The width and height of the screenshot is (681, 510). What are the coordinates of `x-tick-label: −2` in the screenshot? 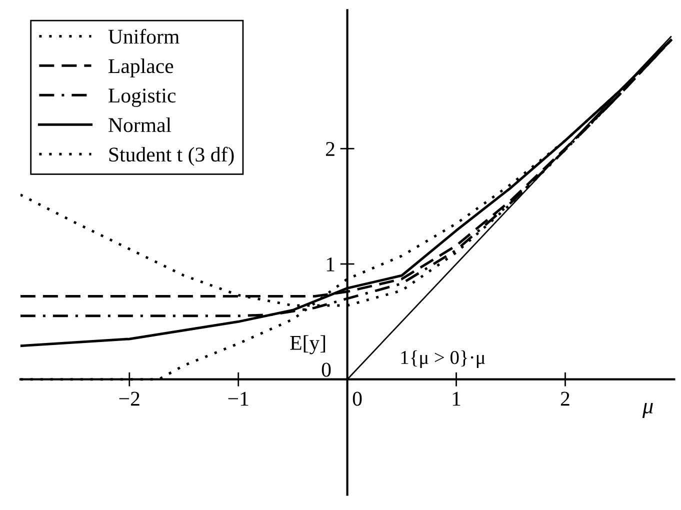 It's located at (129, 399).